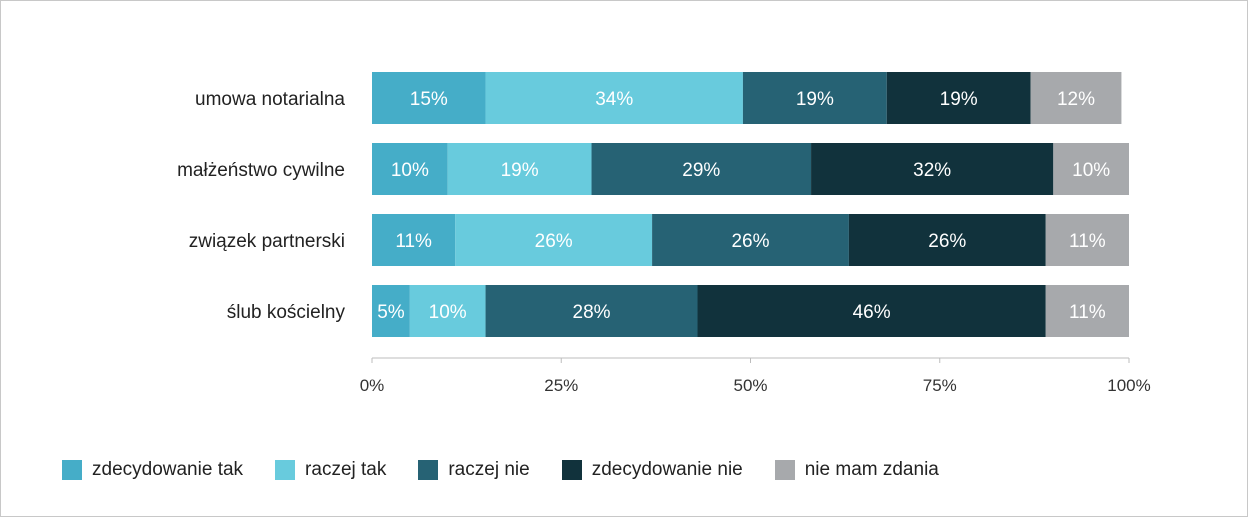  I want to click on bar-segment-raczej-nie-slub-koscielny, so click(591, 311).